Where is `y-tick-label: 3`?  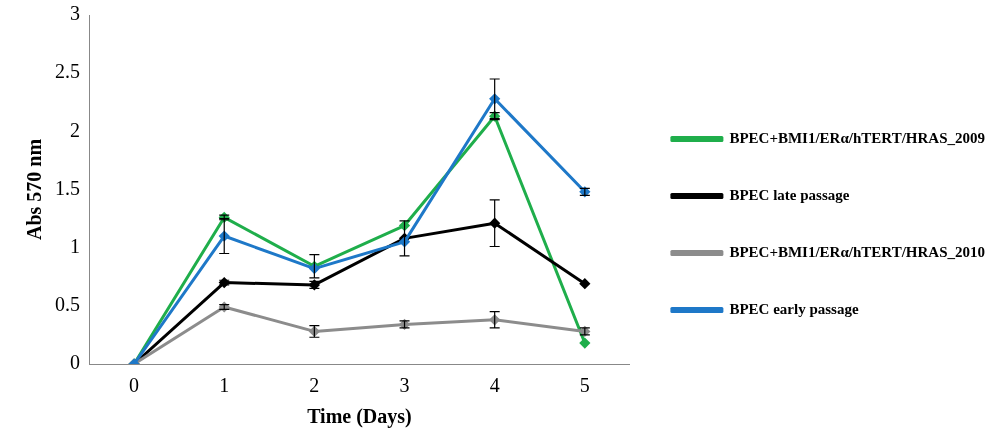 y-tick-label: 3 is located at coordinates (75, 13).